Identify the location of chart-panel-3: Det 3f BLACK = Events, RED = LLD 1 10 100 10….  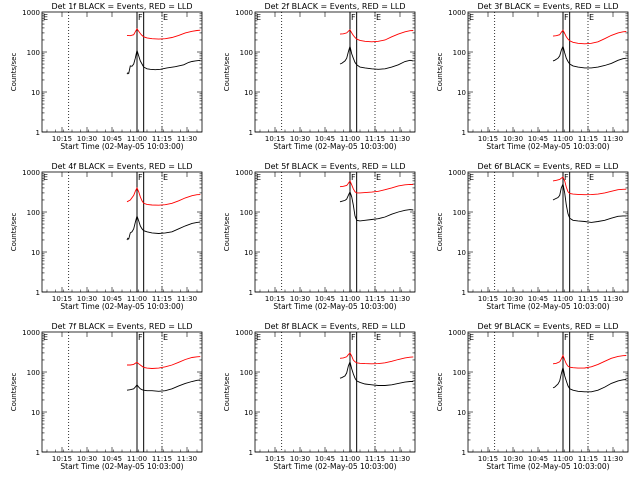
(532, 76).